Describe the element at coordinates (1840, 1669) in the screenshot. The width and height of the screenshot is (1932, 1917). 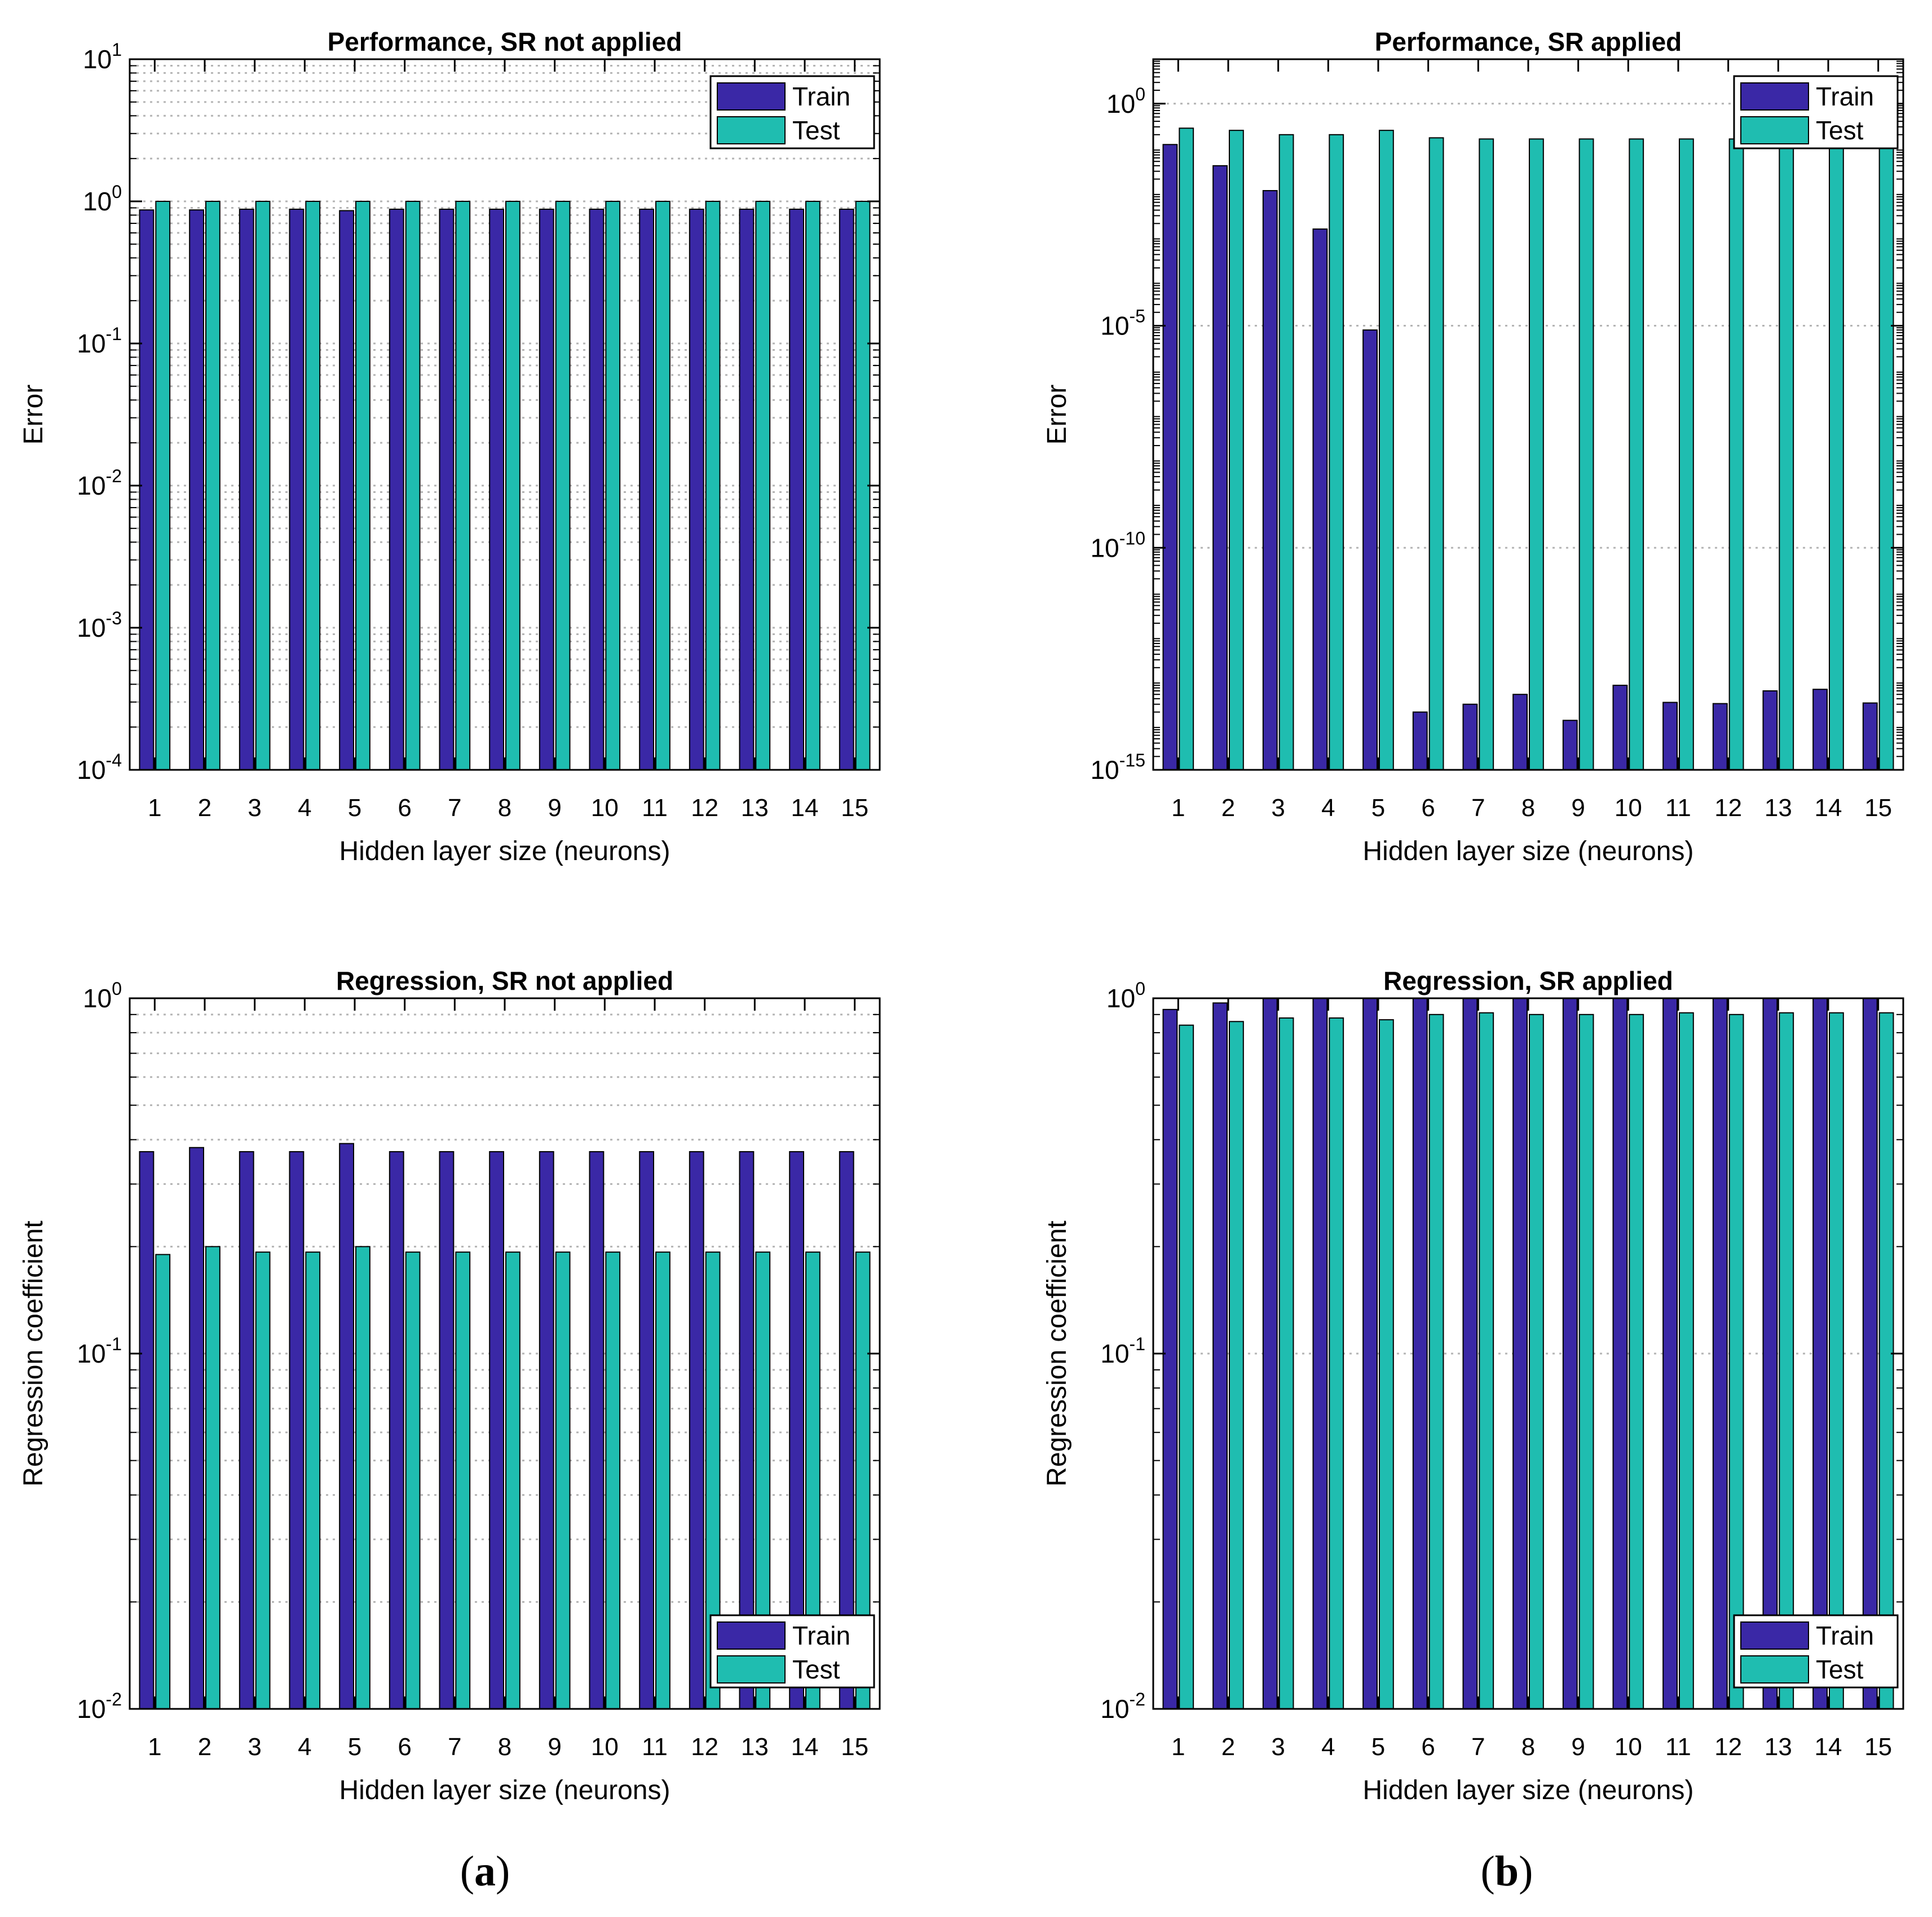
I see `legend-label-test: Test` at that location.